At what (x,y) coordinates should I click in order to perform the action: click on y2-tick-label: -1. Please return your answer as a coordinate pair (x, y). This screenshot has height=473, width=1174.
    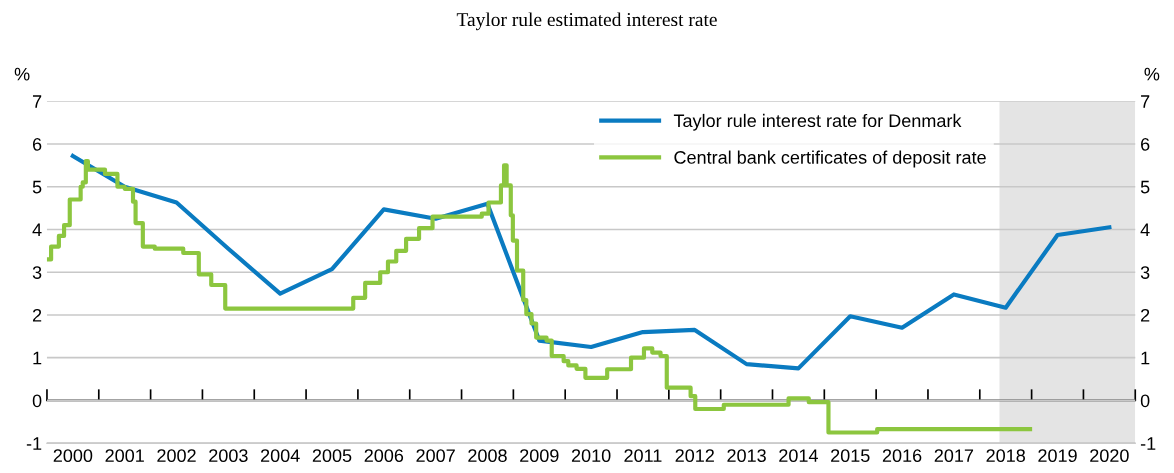
    Looking at the image, I should click on (1148, 443).